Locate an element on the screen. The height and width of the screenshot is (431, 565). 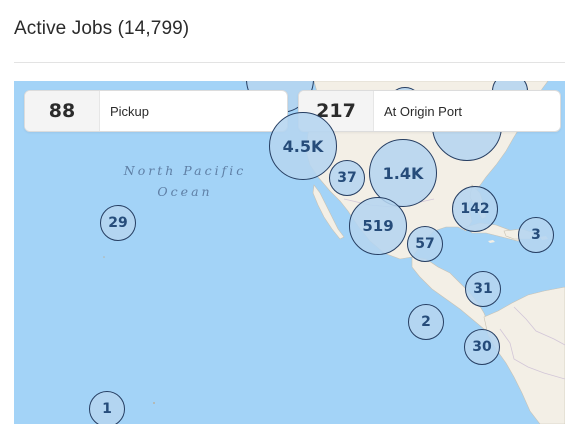
cluster-marker-2: 2 is located at coordinates (426, 322).